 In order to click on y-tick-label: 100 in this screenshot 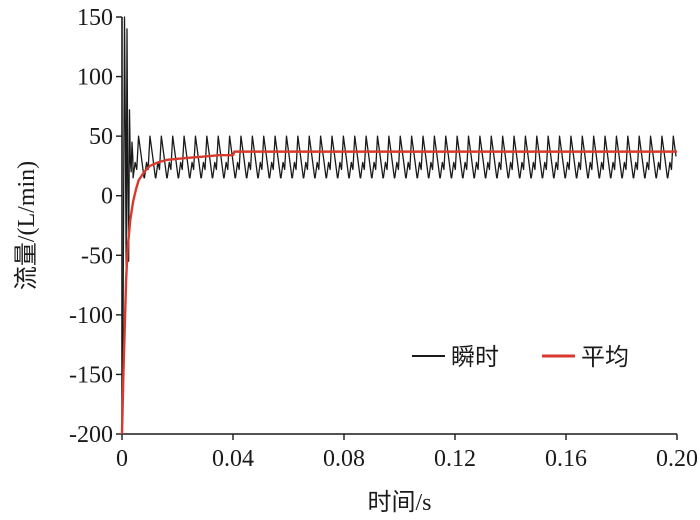, I will do `click(95, 78)`.